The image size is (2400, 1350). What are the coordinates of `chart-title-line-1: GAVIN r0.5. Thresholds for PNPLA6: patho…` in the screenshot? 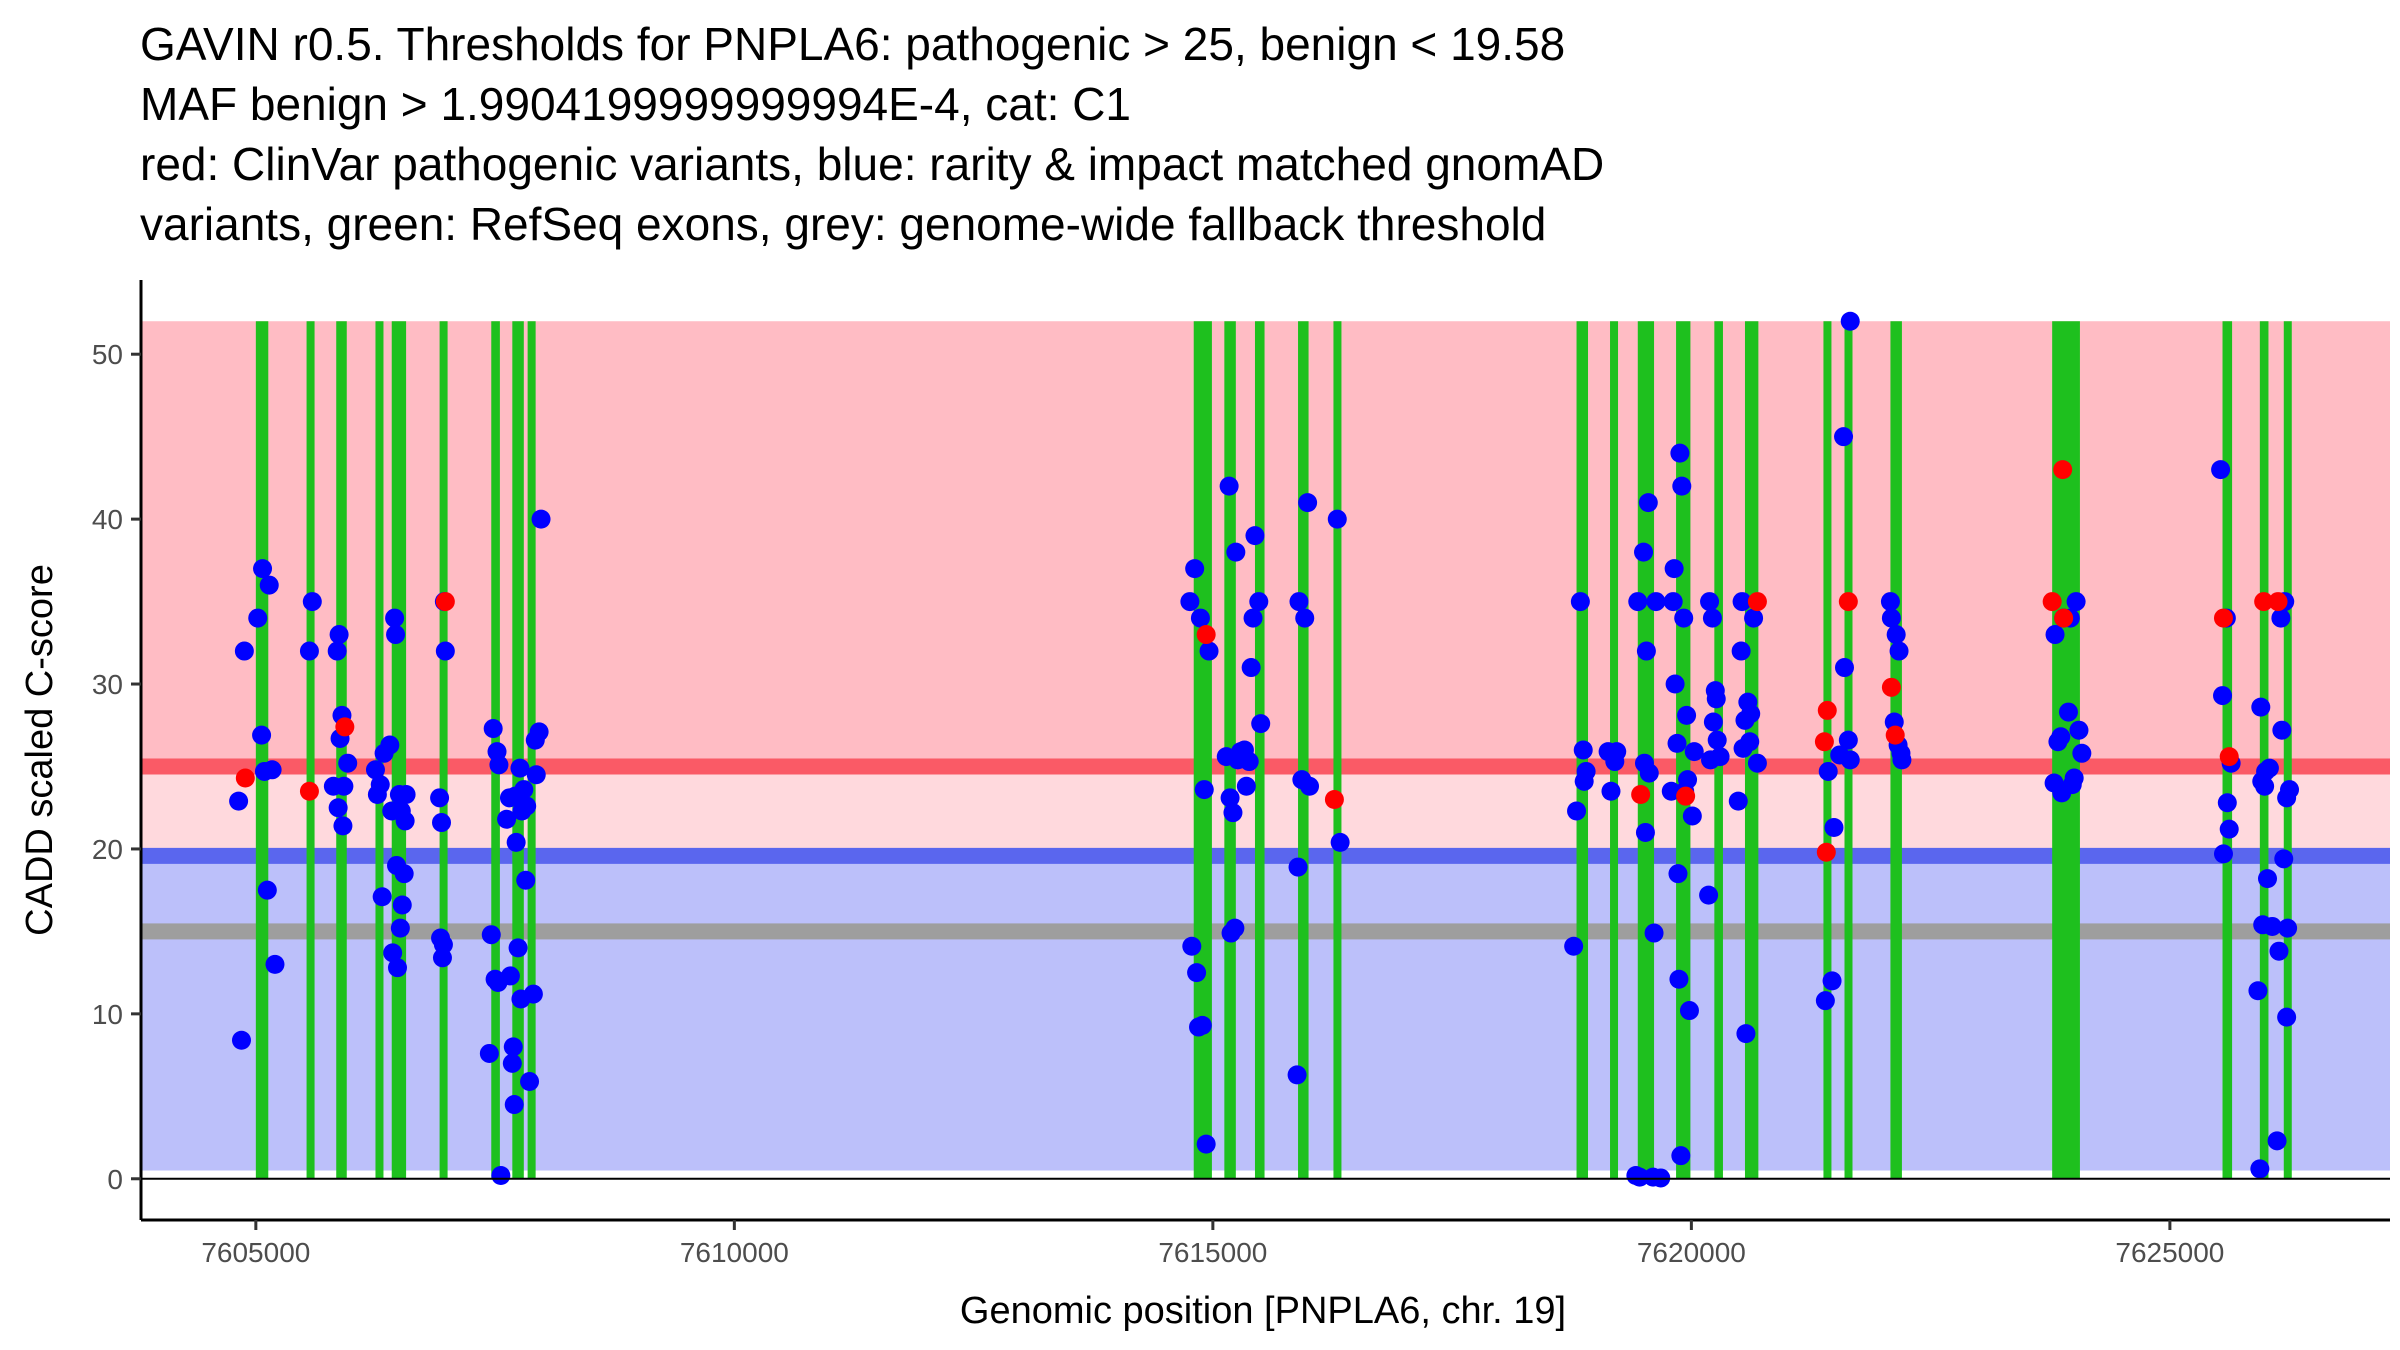 It's located at (853, 44).